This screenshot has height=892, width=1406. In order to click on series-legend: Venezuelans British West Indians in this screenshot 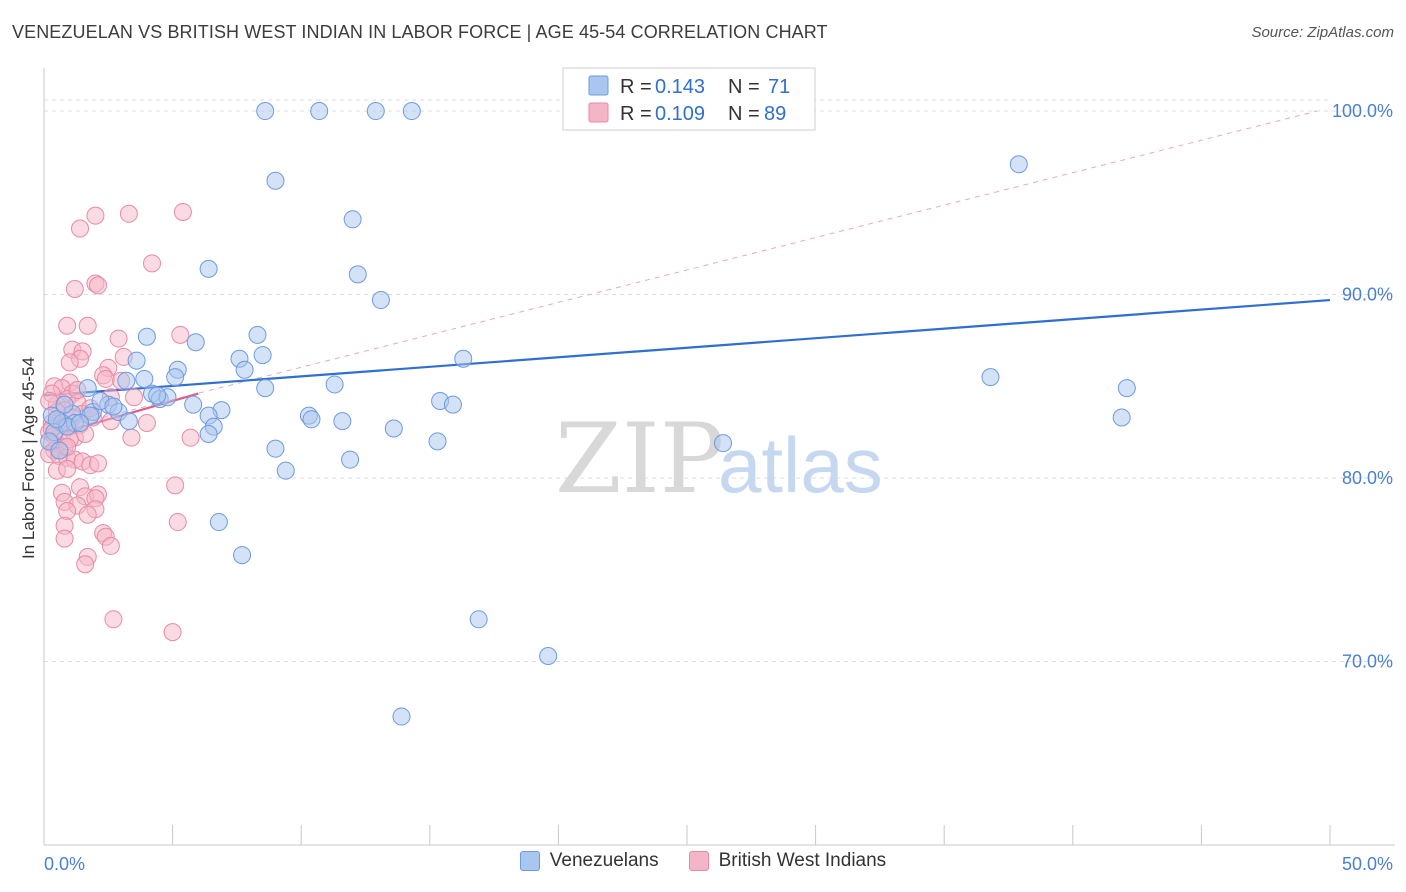, I will do `click(703, 861)`.